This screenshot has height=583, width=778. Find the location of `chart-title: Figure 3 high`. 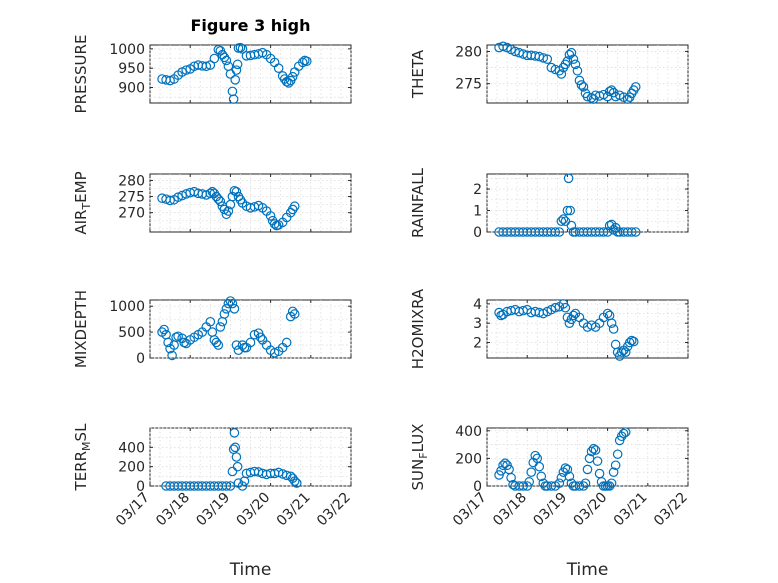

chart-title: Figure 3 high is located at coordinates (251, 25).